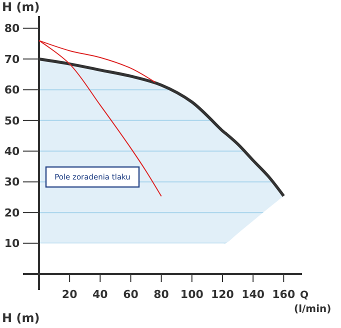  Describe the element at coordinates (70, 294) in the screenshot. I see `x-tick-label: 20` at that location.